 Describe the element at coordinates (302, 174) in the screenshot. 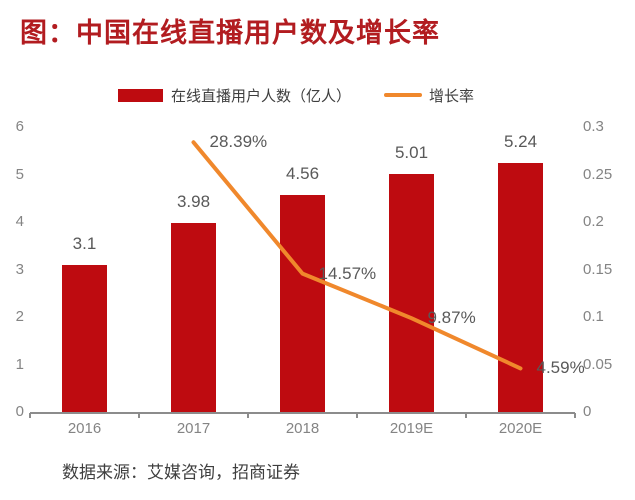

I see `bar-value-label-2018: 4.56` at that location.